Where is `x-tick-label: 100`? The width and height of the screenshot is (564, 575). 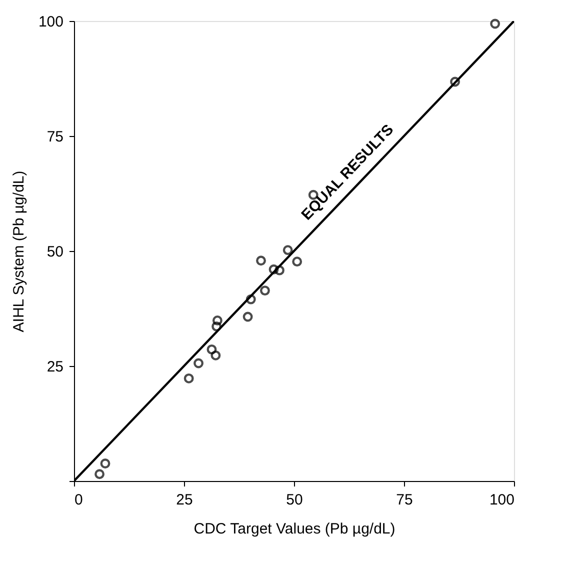
x-tick-label: 100 is located at coordinates (501, 500).